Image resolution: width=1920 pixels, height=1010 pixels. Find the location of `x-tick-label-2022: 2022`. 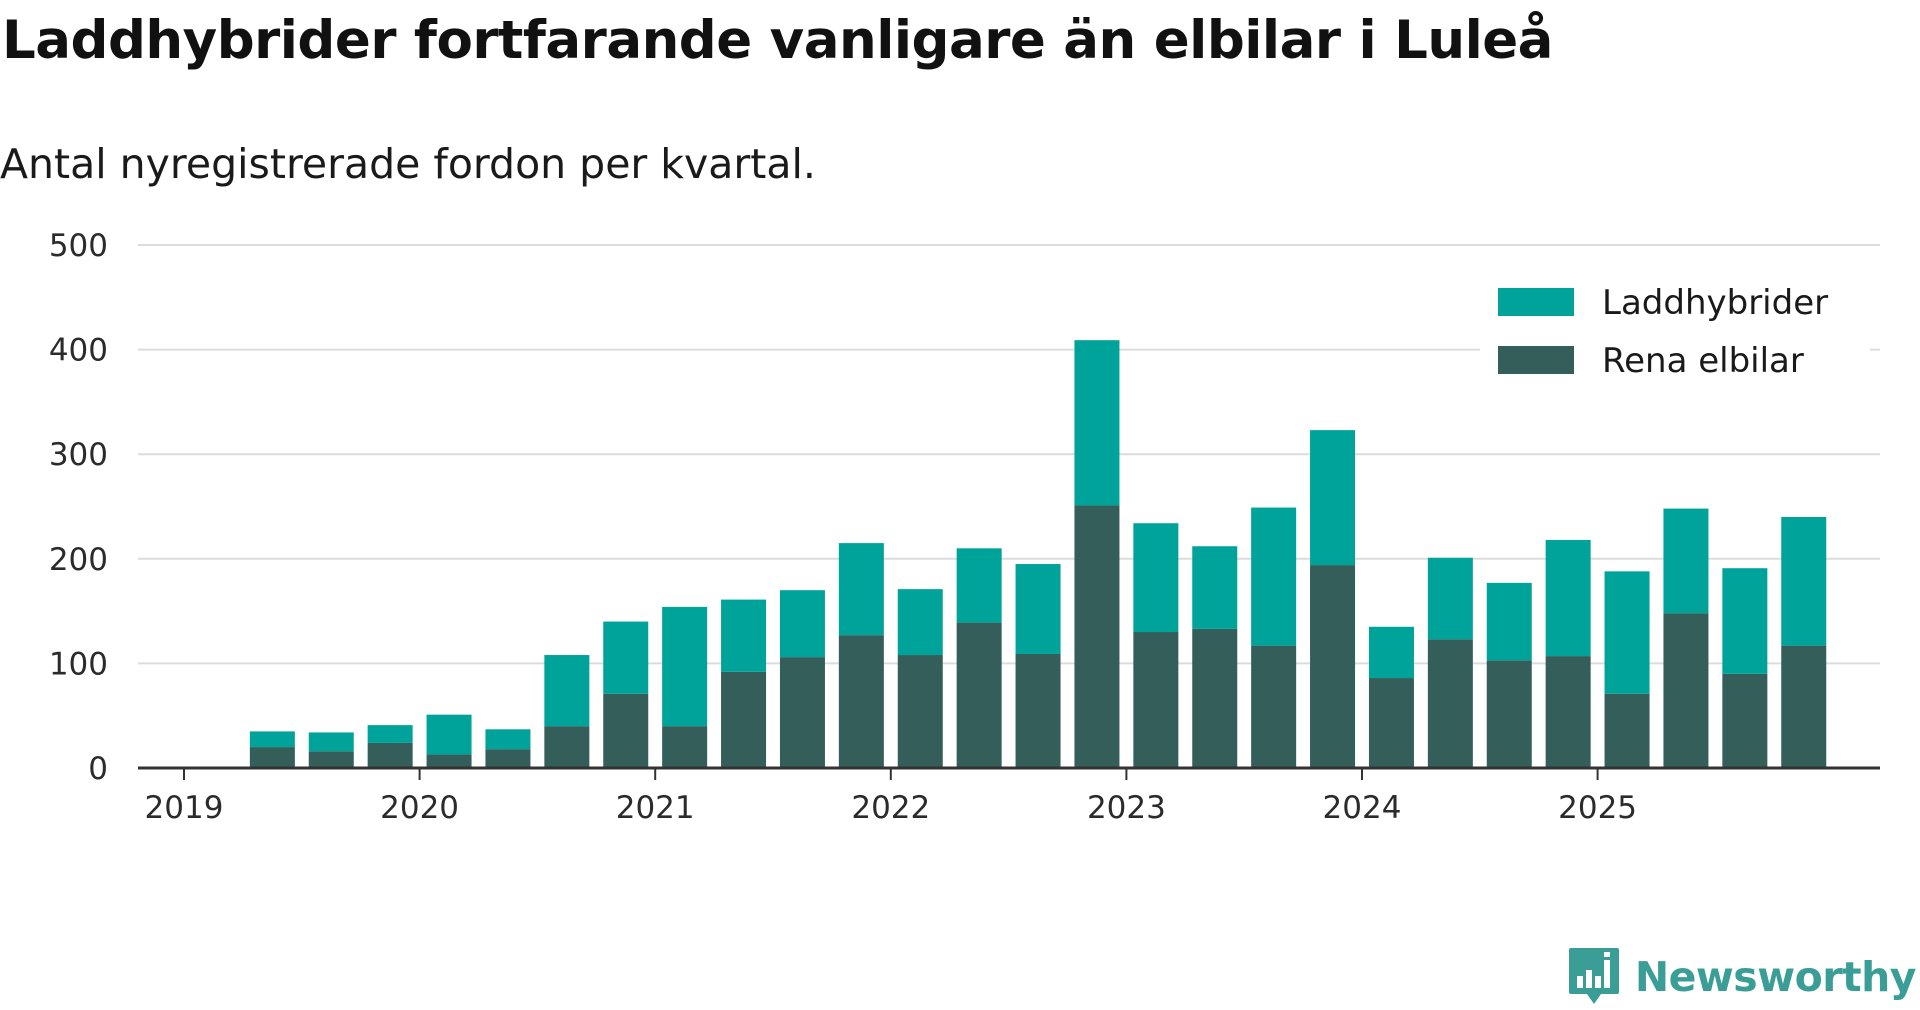

x-tick-label-2022: 2022 is located at coordinates (890, 808).